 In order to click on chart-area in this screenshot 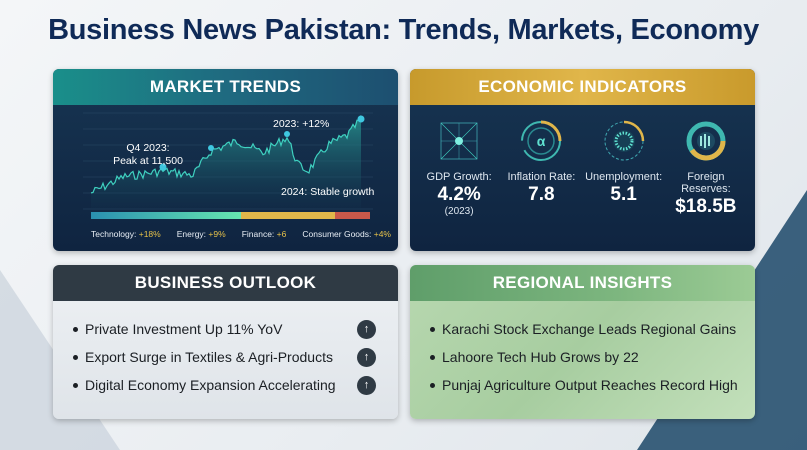, I will do `click(226, 162)`.